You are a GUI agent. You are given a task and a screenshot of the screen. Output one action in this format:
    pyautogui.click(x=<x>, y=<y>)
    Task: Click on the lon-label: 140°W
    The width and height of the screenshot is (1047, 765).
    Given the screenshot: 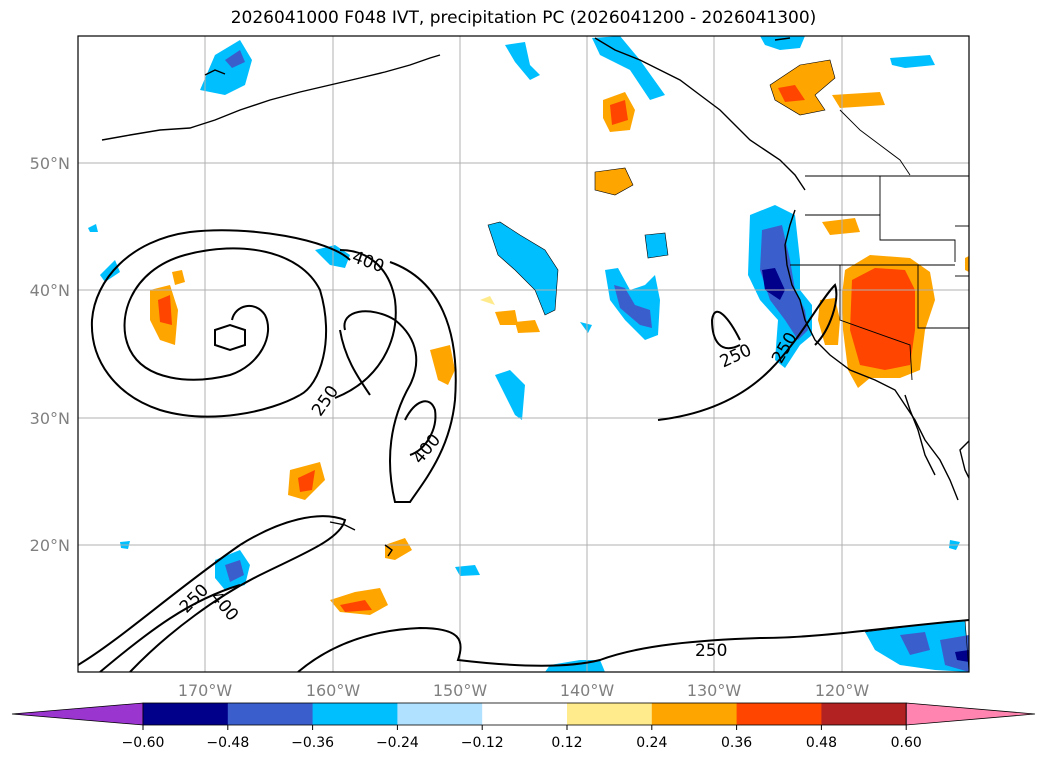 What is the action you would take?
    pyautogui.click(x=587, y=690)
    